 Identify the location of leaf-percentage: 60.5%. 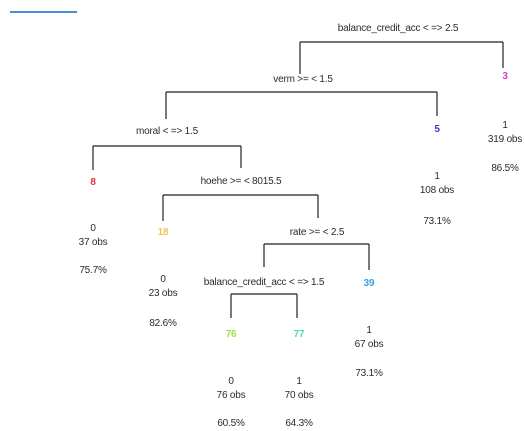
(231, 423).